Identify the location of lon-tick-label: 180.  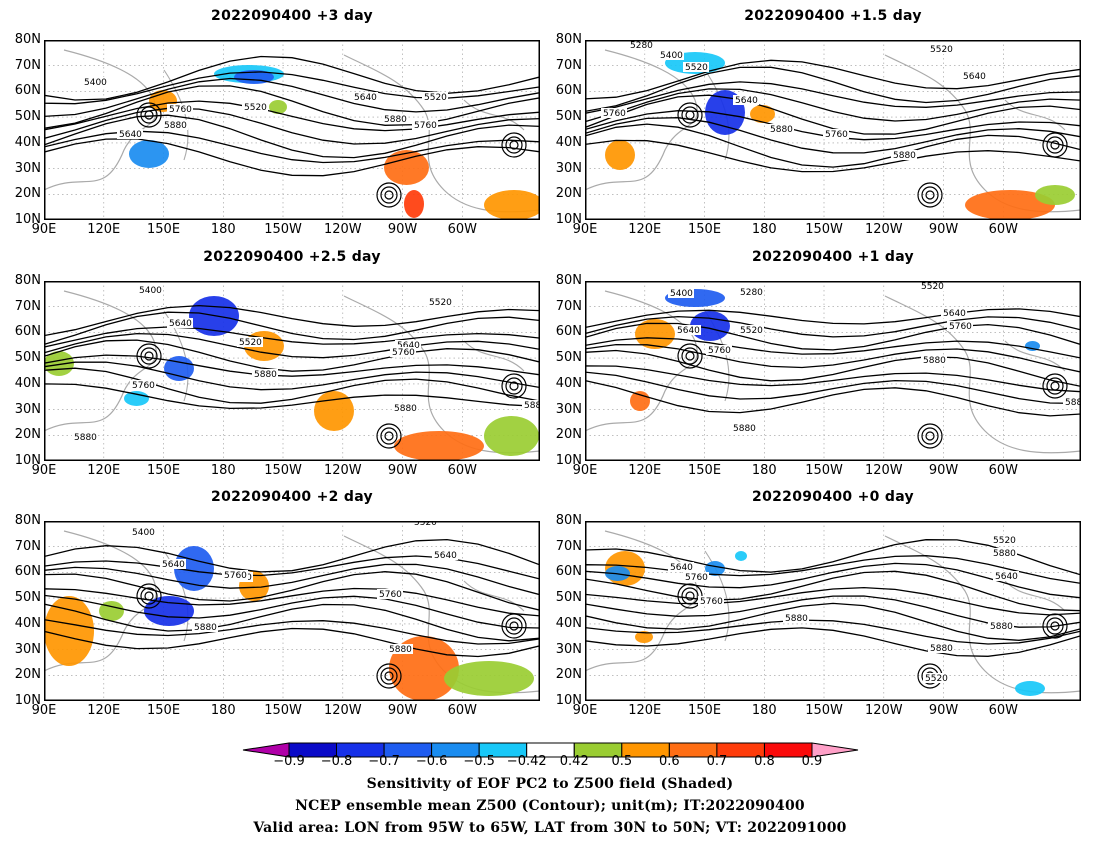
(223, 710).